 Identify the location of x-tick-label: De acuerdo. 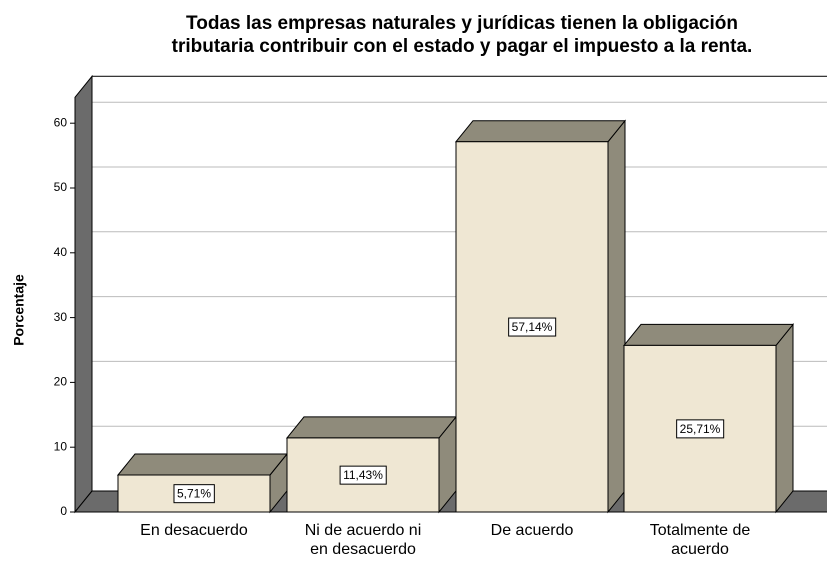
(532, 530).